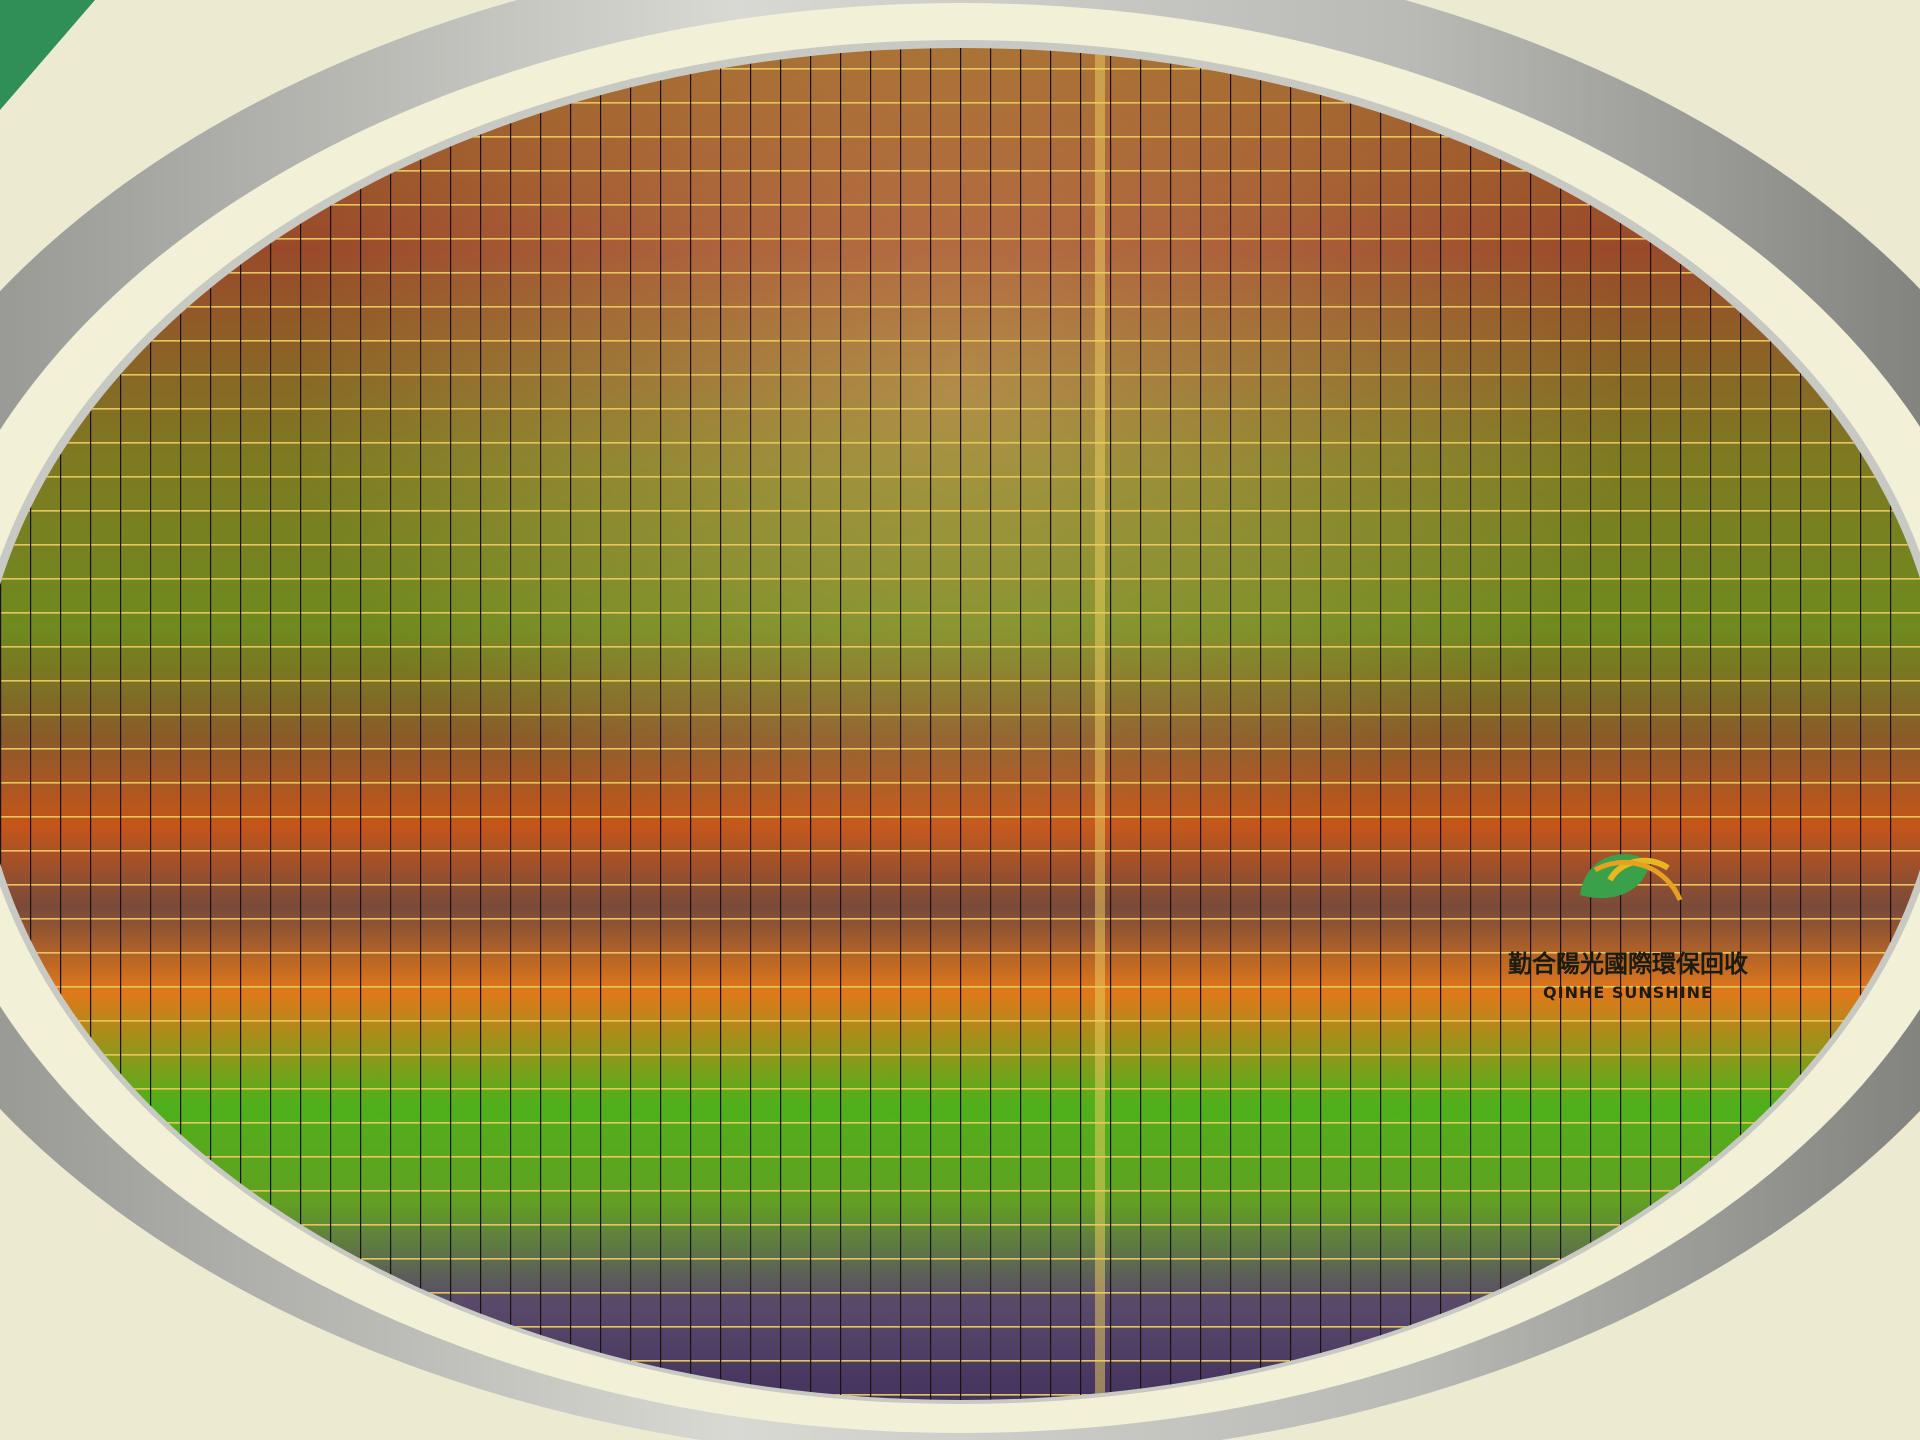 This screenshot has height=1440, width=1920. I want to click on brand-name-zh: 勤合陽光國際環保回收, so click(1628, 964).